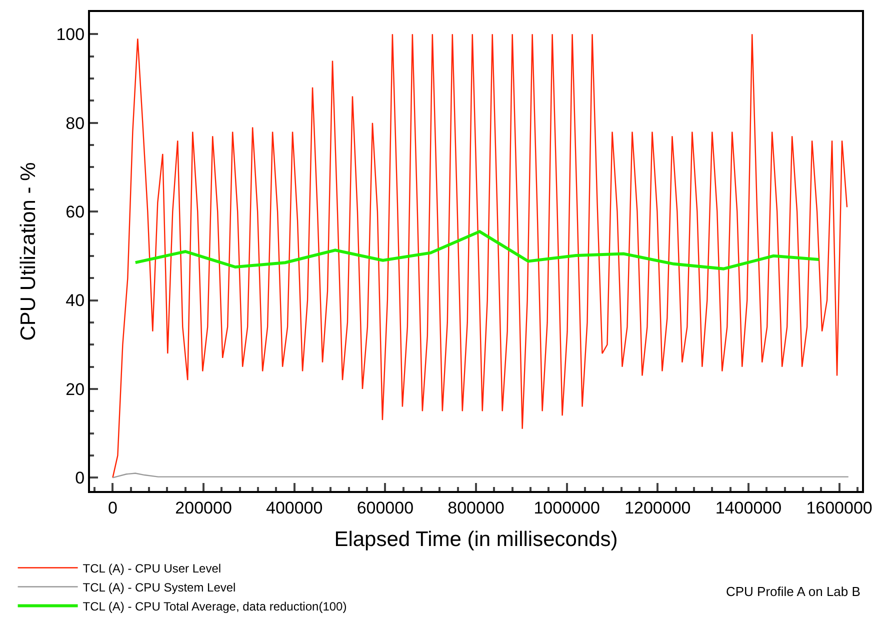  Describe the element at coordinates (75, 300) in the screenshot. I see `y-tick-label: 40` at that location.